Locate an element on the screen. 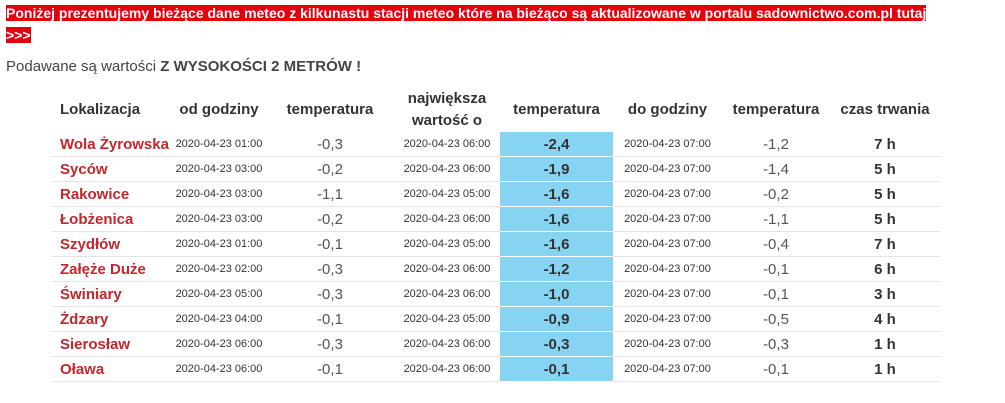 The image size is (1005, 403). column-header: do godziny is located at coordinates (667, 109).